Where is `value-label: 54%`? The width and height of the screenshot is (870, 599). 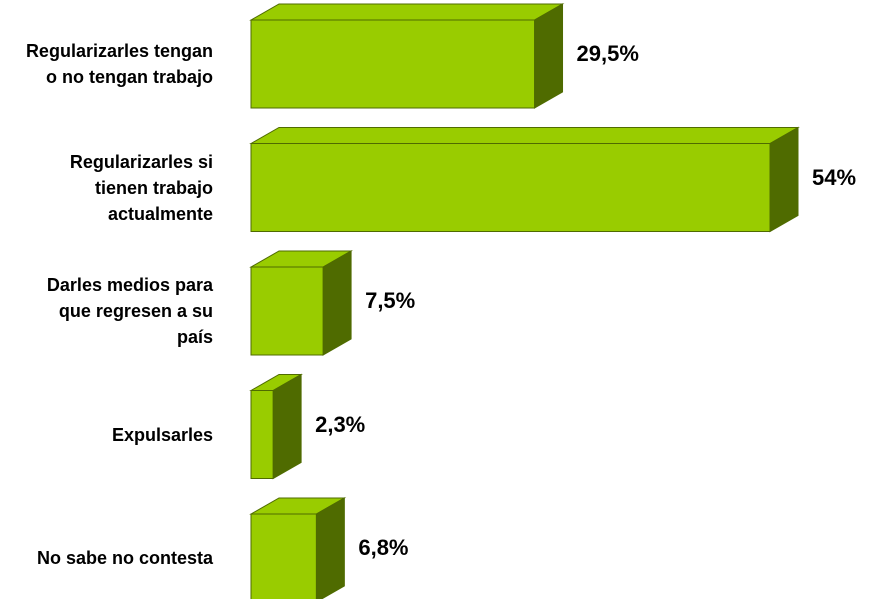
value-label: 54% is located at coordinates (834, 177).